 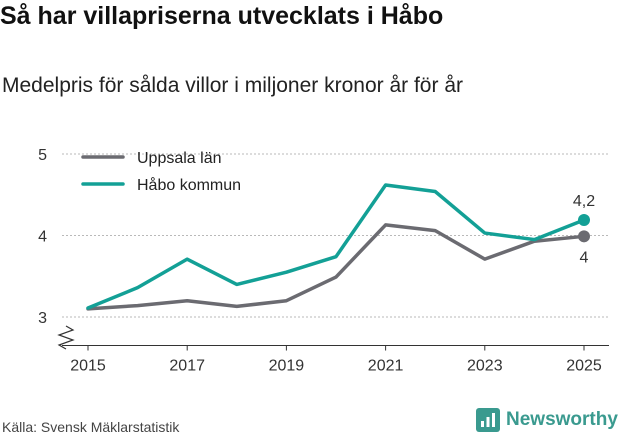 What do you see at coordinates (222, 16) in the screenshot?
I see `chart-title: Så har villapriserna utvecklats i Håbo` at bounding box center [222, 16].